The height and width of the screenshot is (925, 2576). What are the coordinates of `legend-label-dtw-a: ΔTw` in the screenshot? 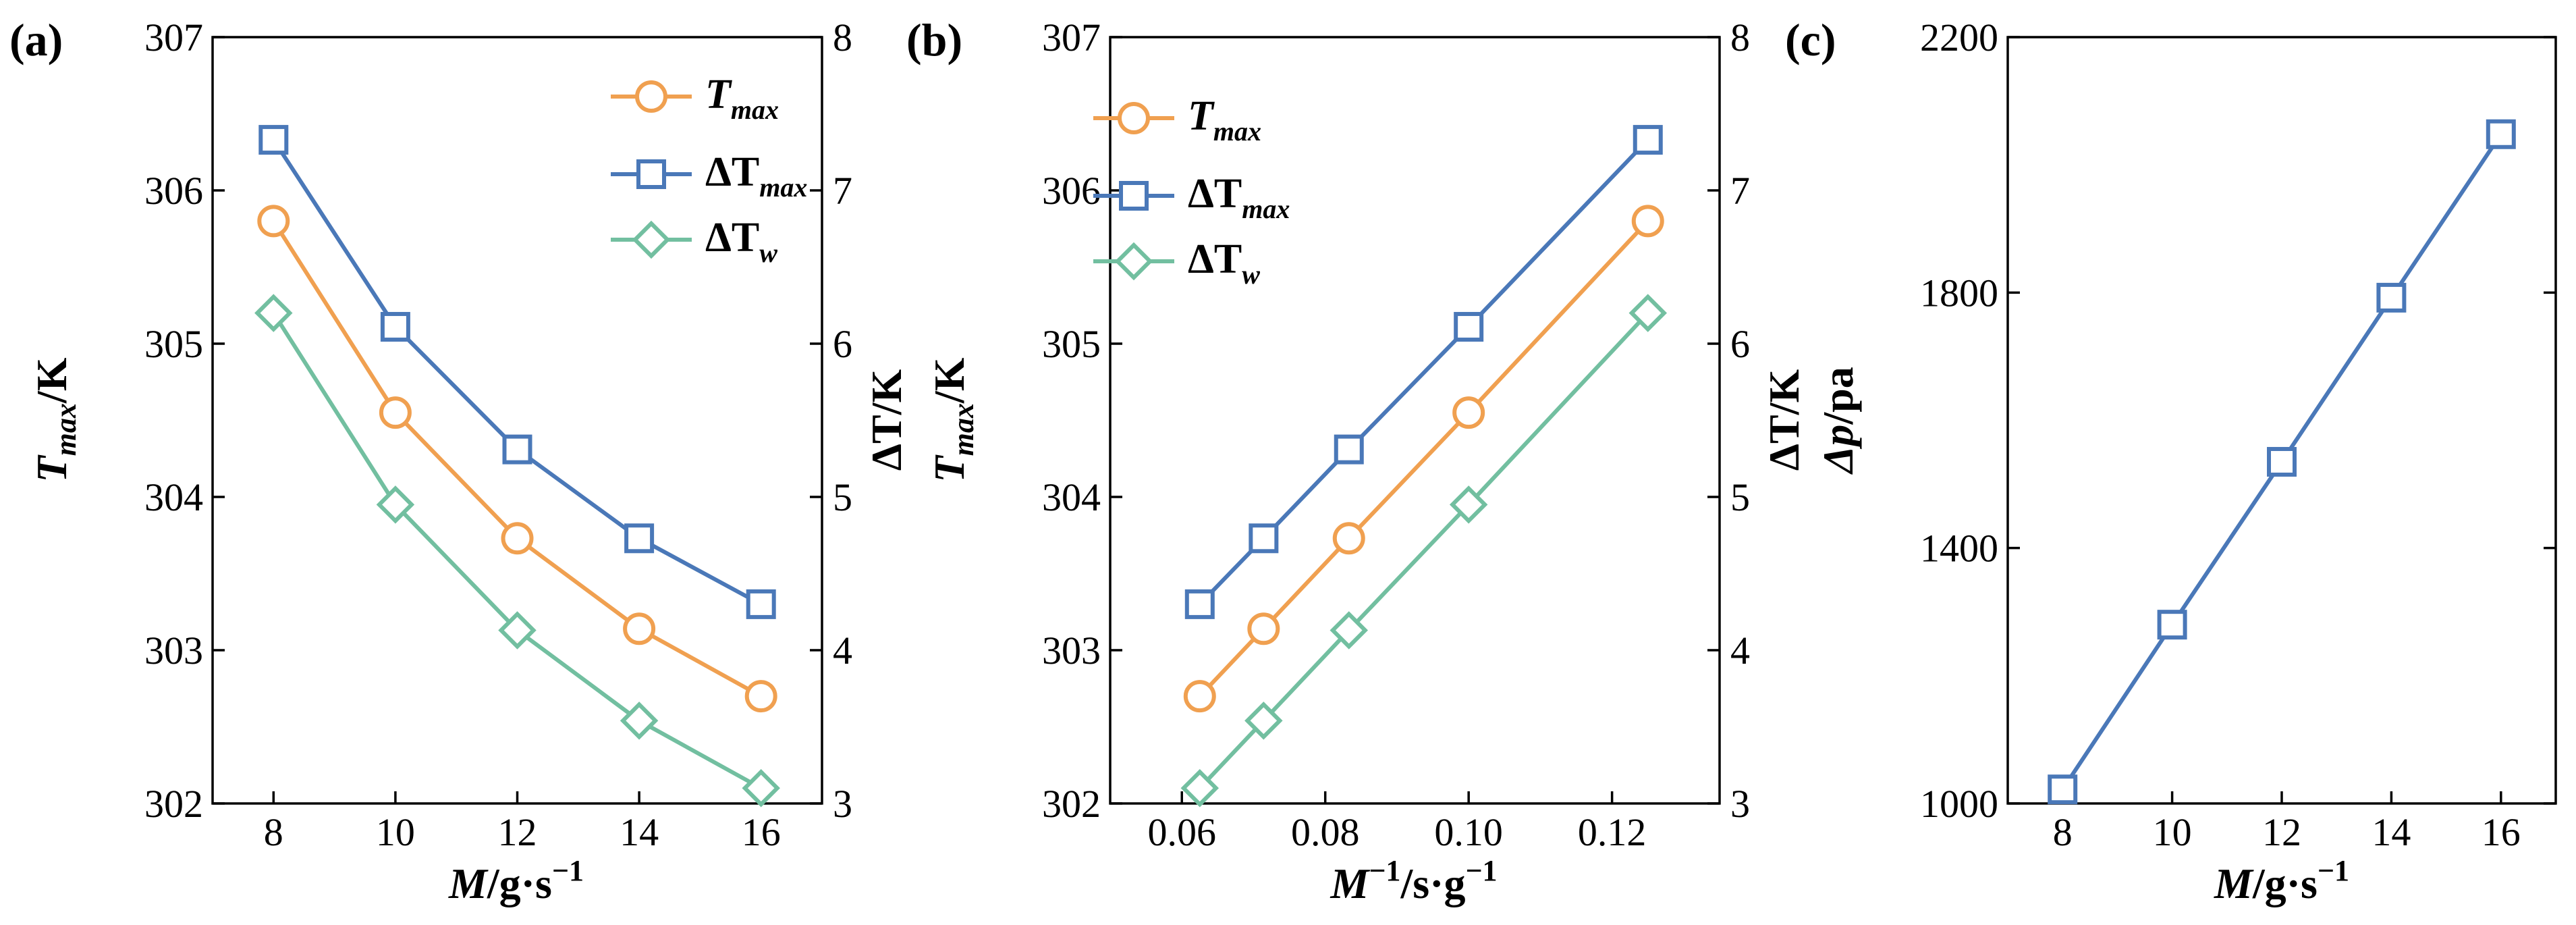 It's located at (741, 241).